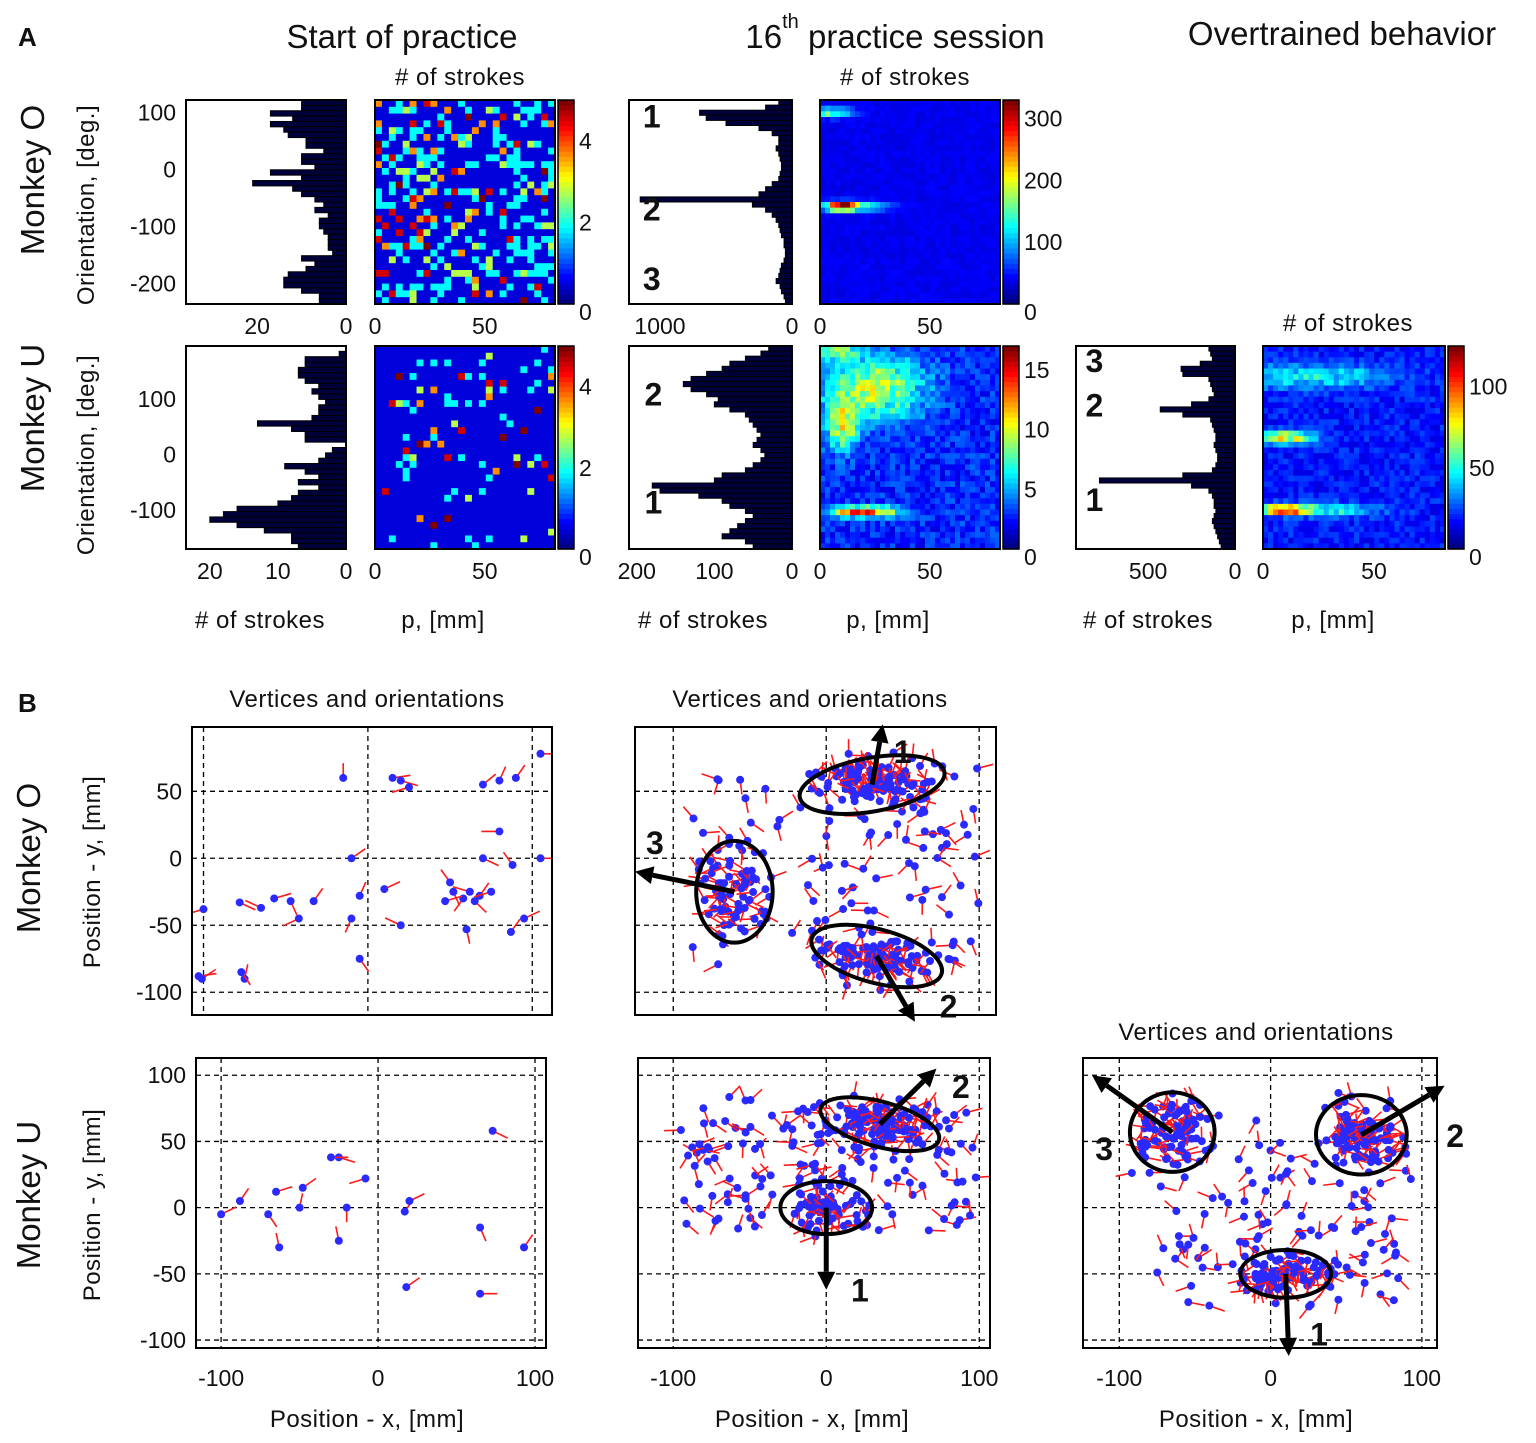 This screenshot has width=1536, height=1443. Describe the element at coordinates (321, 493) in the screenshot. I see `histogram-bar` at that location.